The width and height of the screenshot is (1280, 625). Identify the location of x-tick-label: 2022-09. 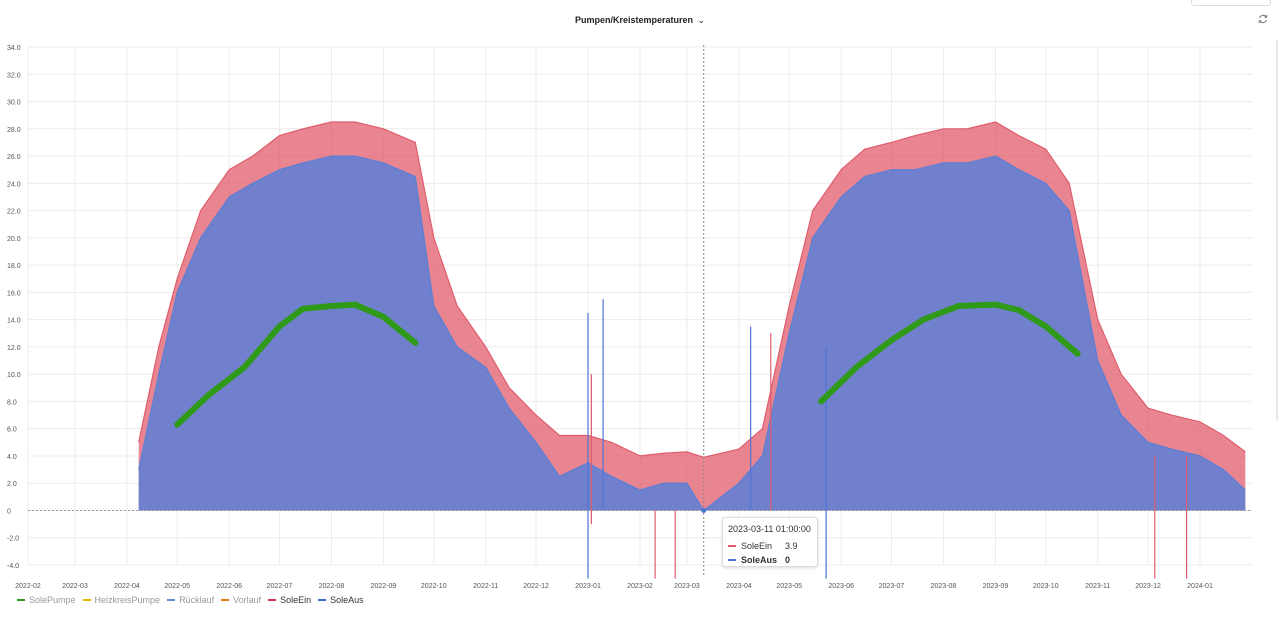
(384, 586).